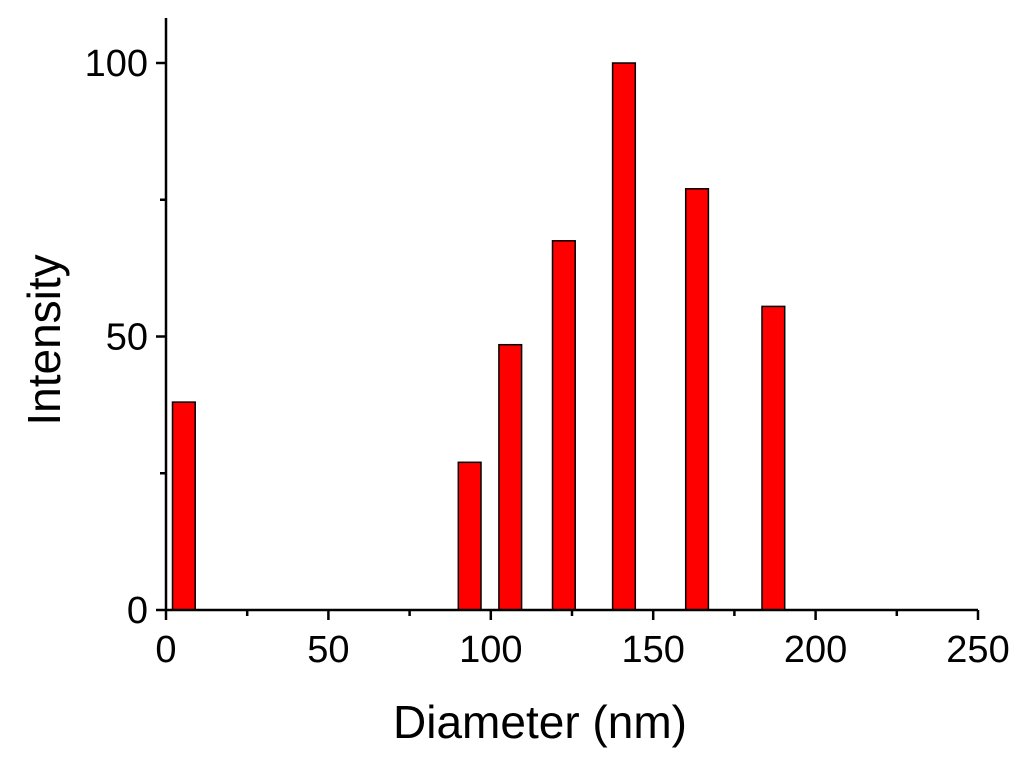  I want to click on x-tick-label-250: 250, so click(977, 650).